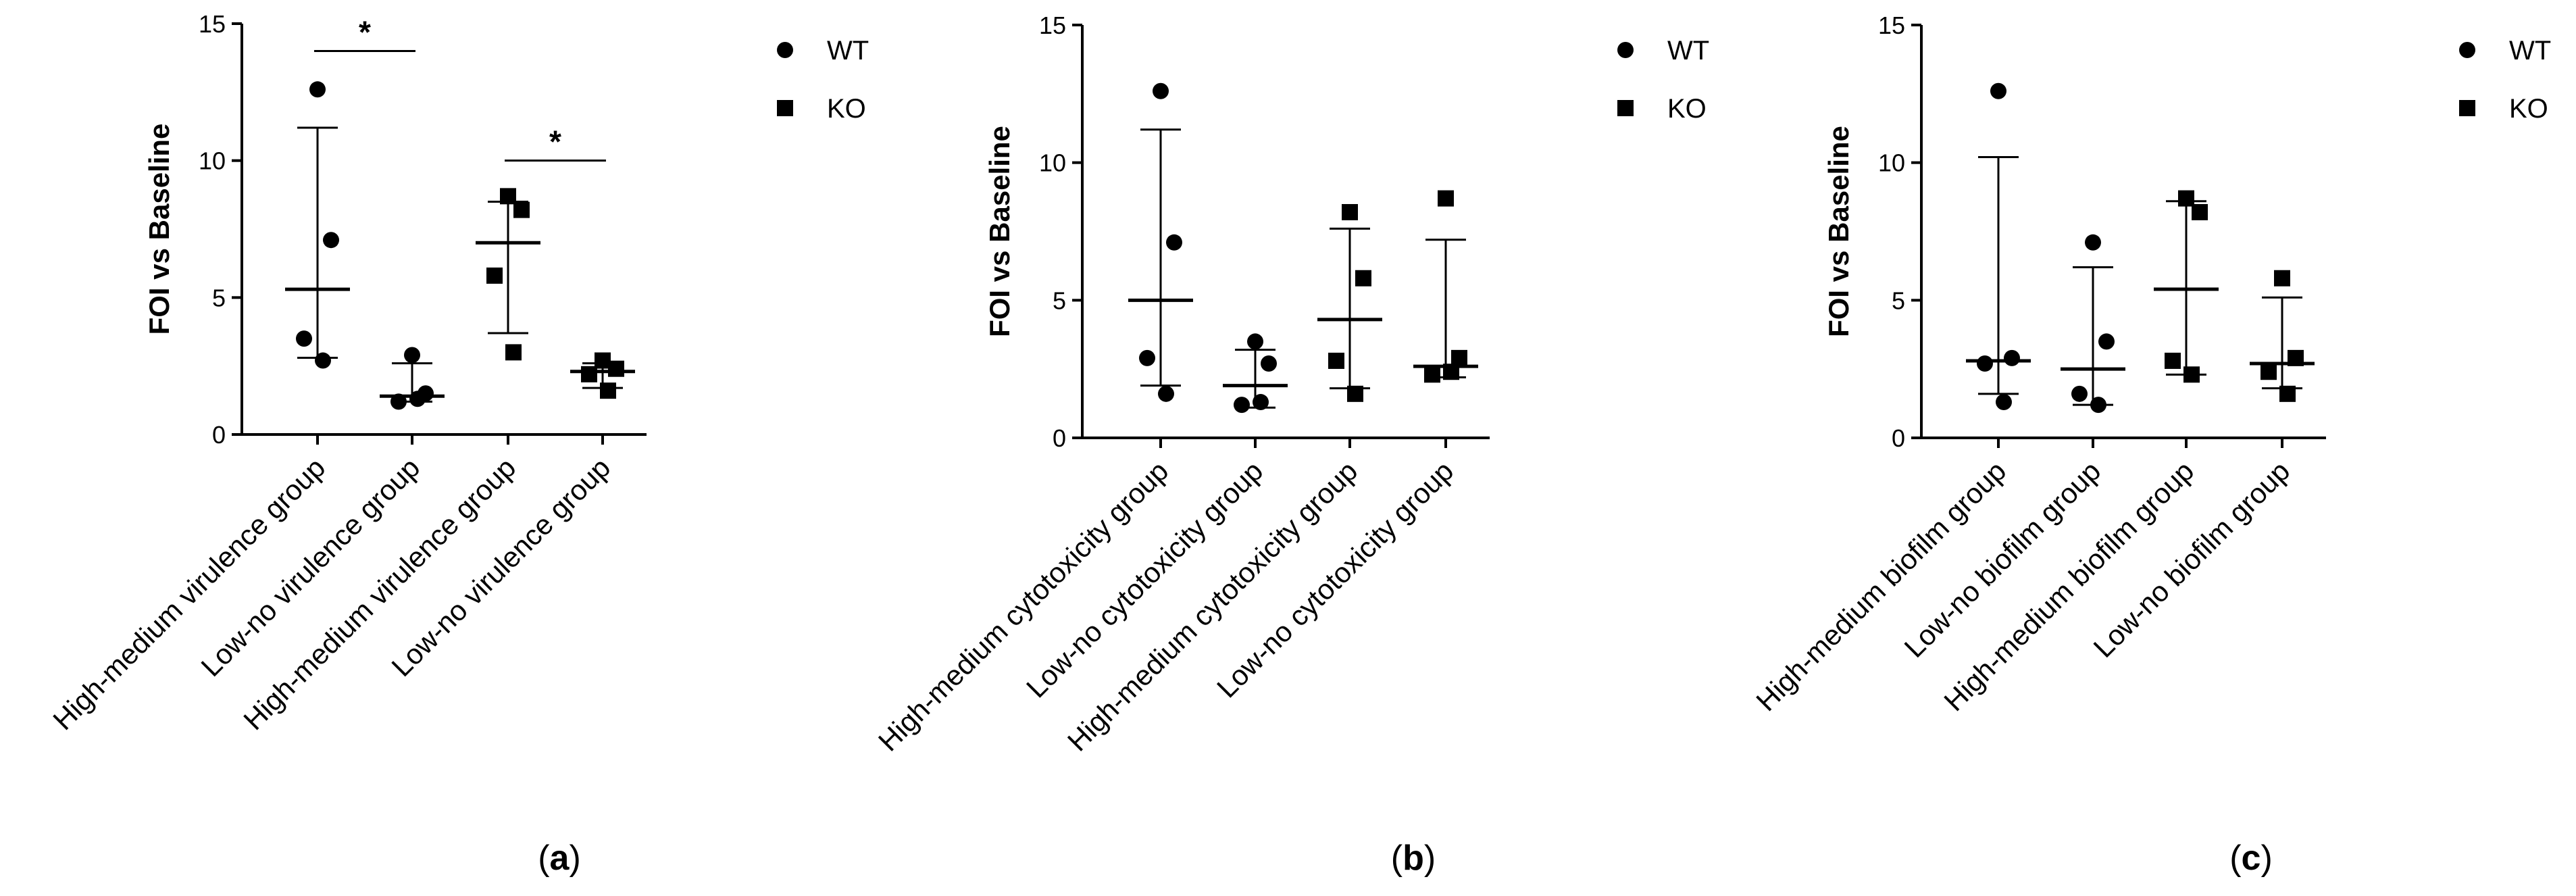 This screenshot has height=896, width=2576. What do you see at coordinates (559, 858) in the screenshot?
I see `panel-label: (a)` at bounding box center [559, 858].